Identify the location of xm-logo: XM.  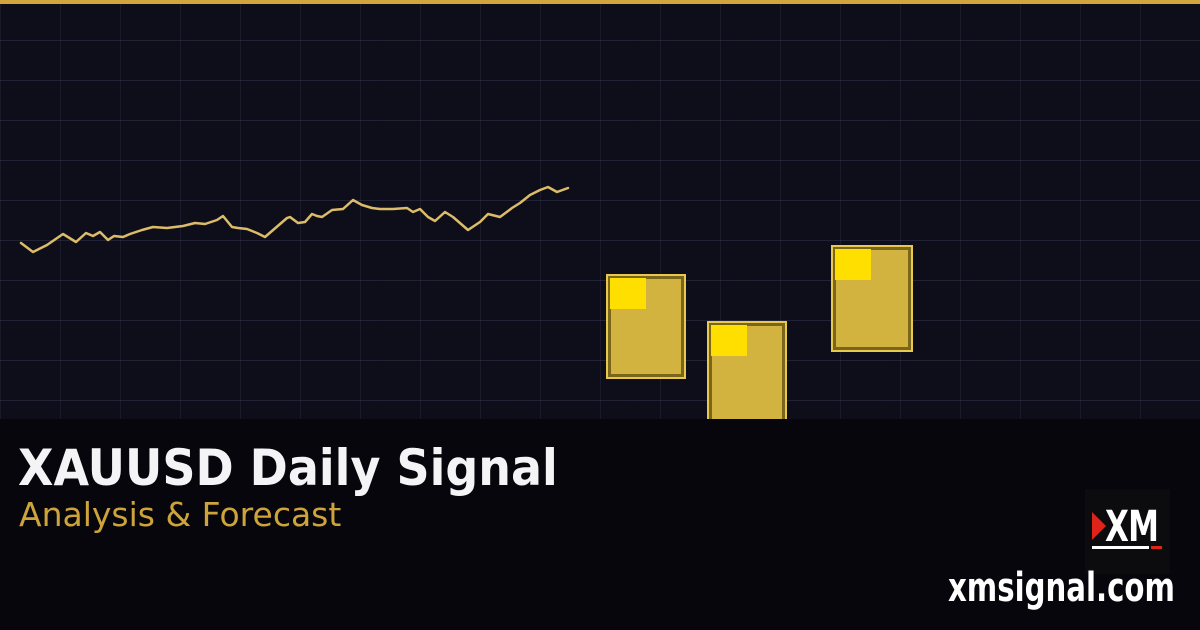
(1127, 531).